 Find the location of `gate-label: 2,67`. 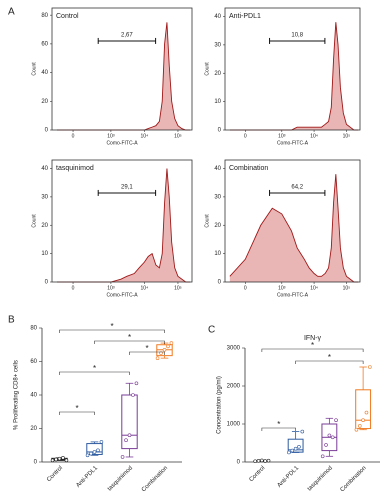

gate-label: 2,67 is located at coordinates (127, 36).